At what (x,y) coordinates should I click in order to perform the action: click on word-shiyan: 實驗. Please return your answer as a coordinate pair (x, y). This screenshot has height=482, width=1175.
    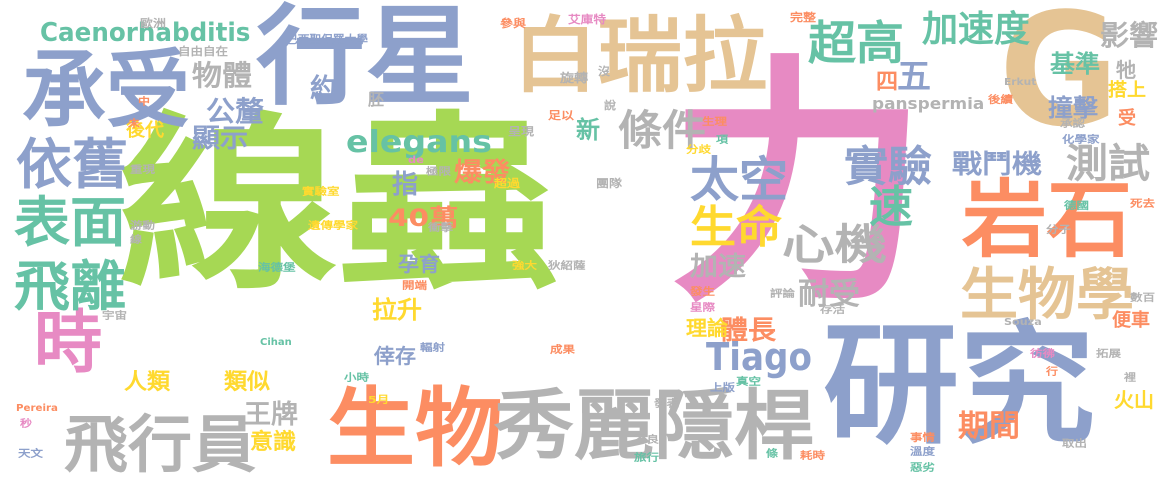
    Looking at the image, I should click on (888, 166).